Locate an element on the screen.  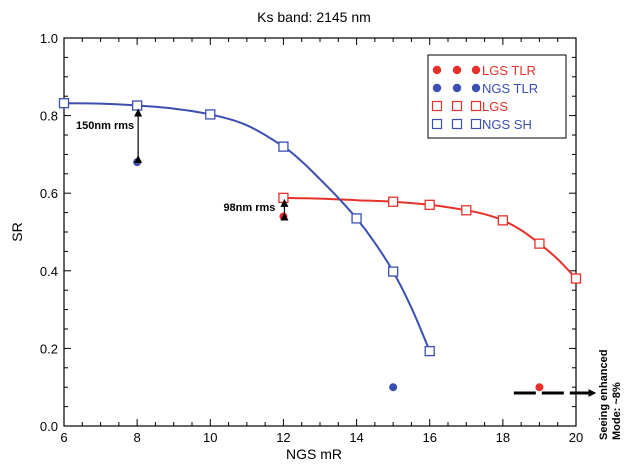
y-tick-label: 0.2 is located at coordinates (49, 348).